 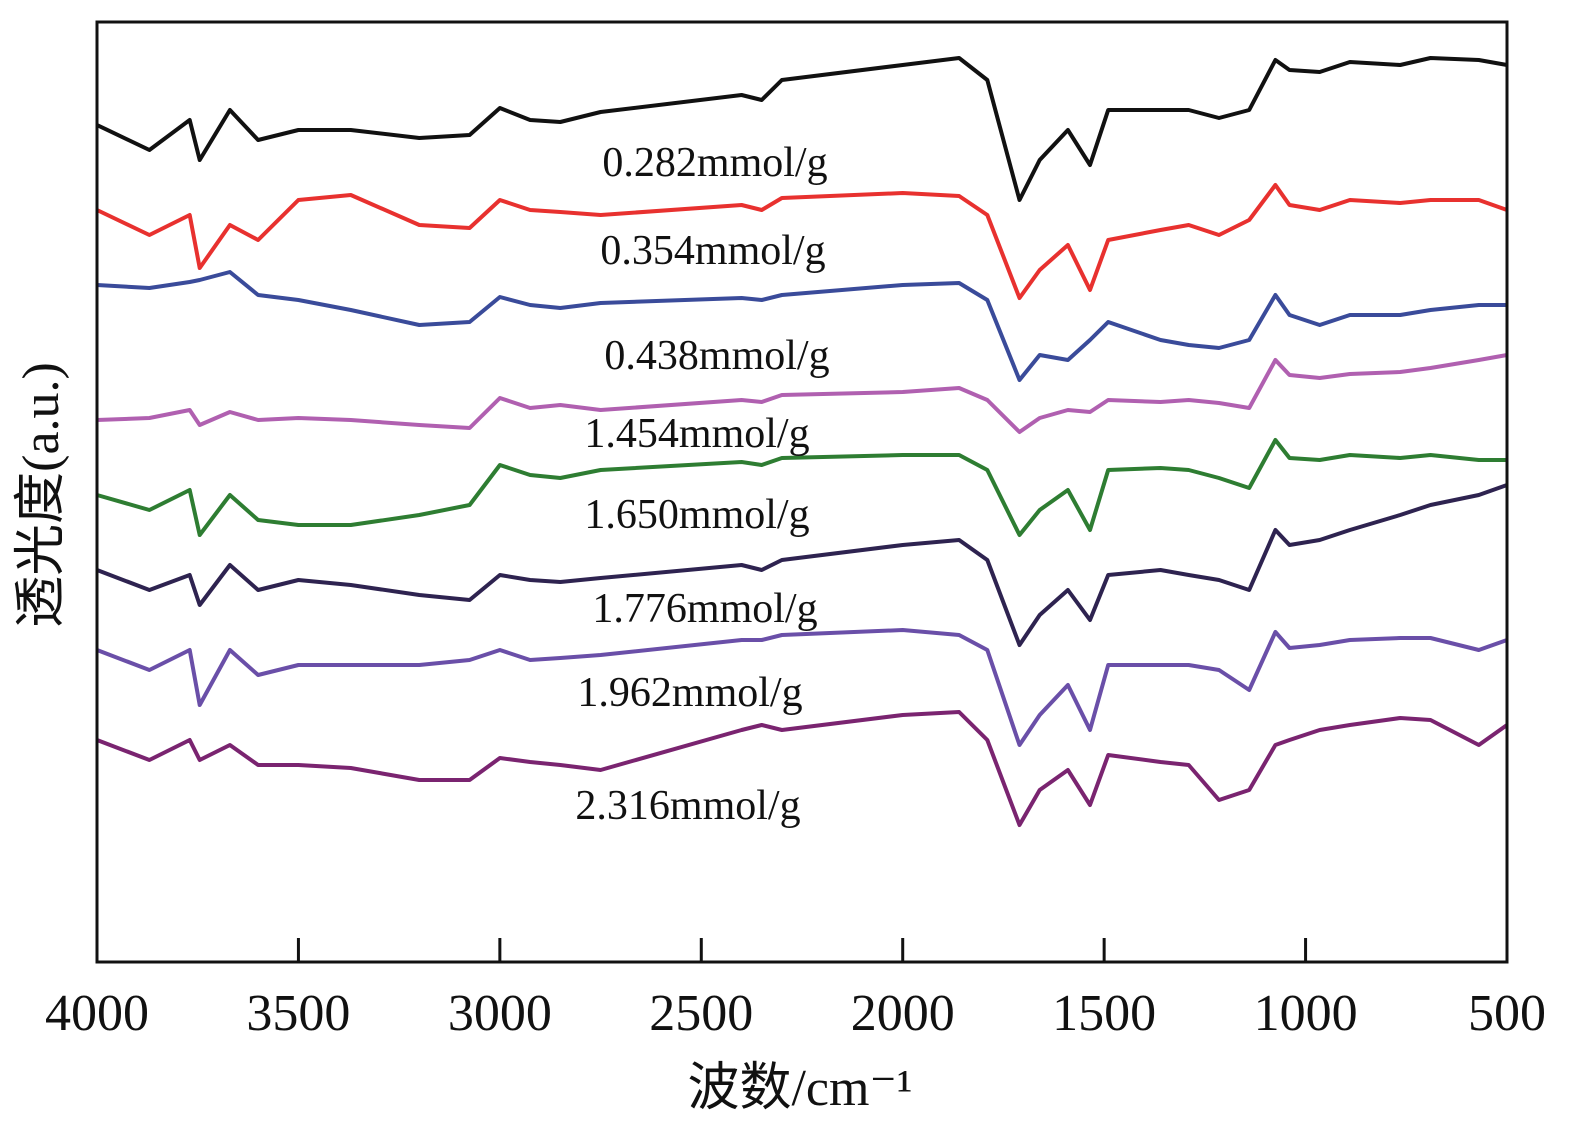 I want to click on x-tick-label: 4000, so click(x=97, y=1013).